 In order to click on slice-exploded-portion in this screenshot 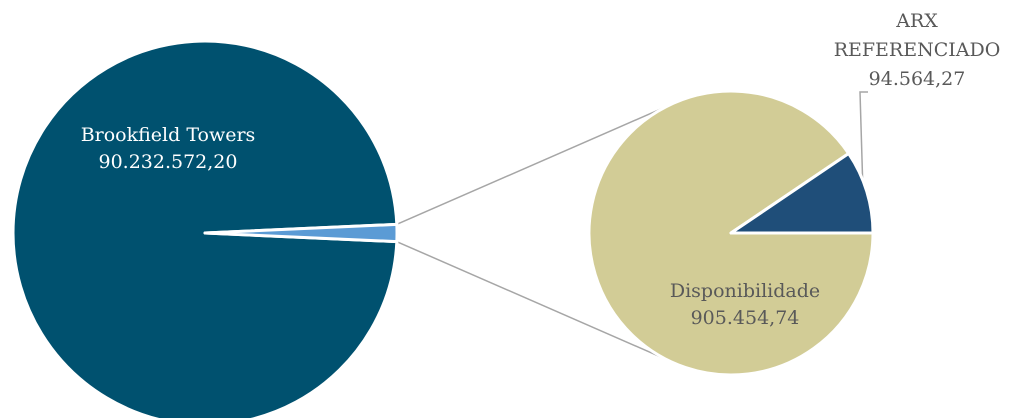, I will do `click(301, 233)`.